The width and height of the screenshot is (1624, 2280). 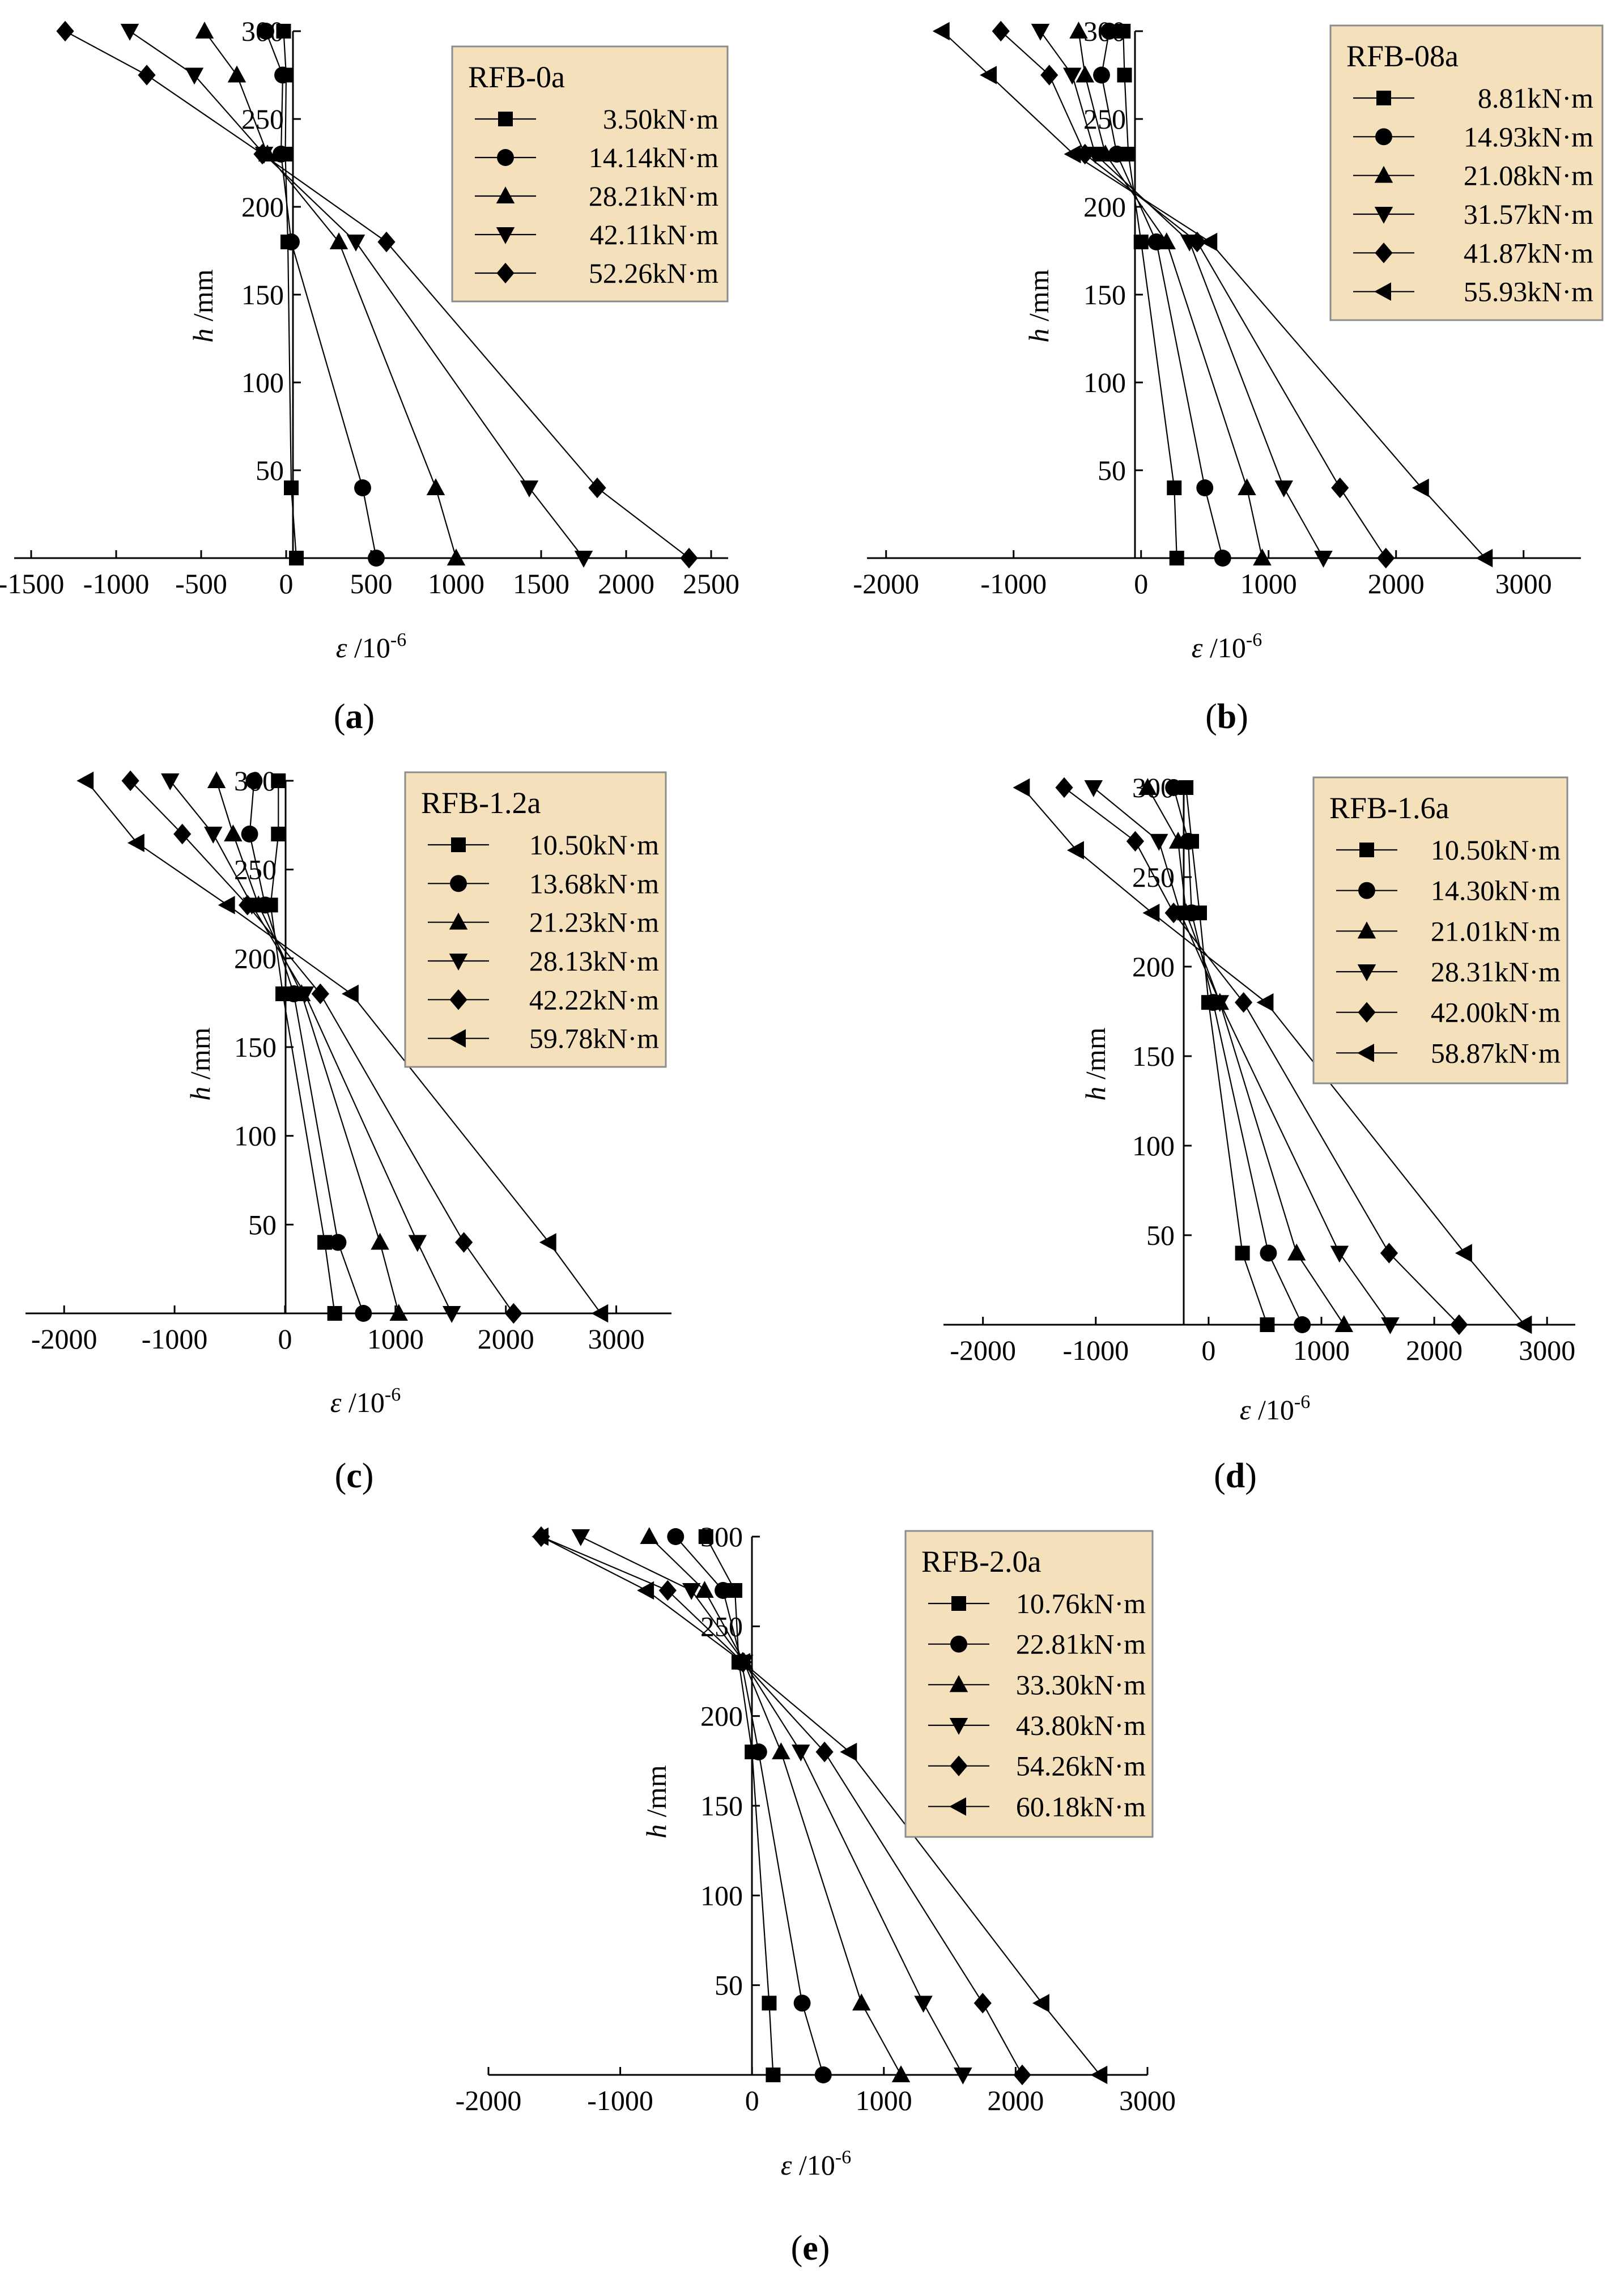 What do you see at coordinates (1081, 1806) in the screenshot?
I see `legend-entry: 60.18kN·m` at bounding box center [1081, 1806].